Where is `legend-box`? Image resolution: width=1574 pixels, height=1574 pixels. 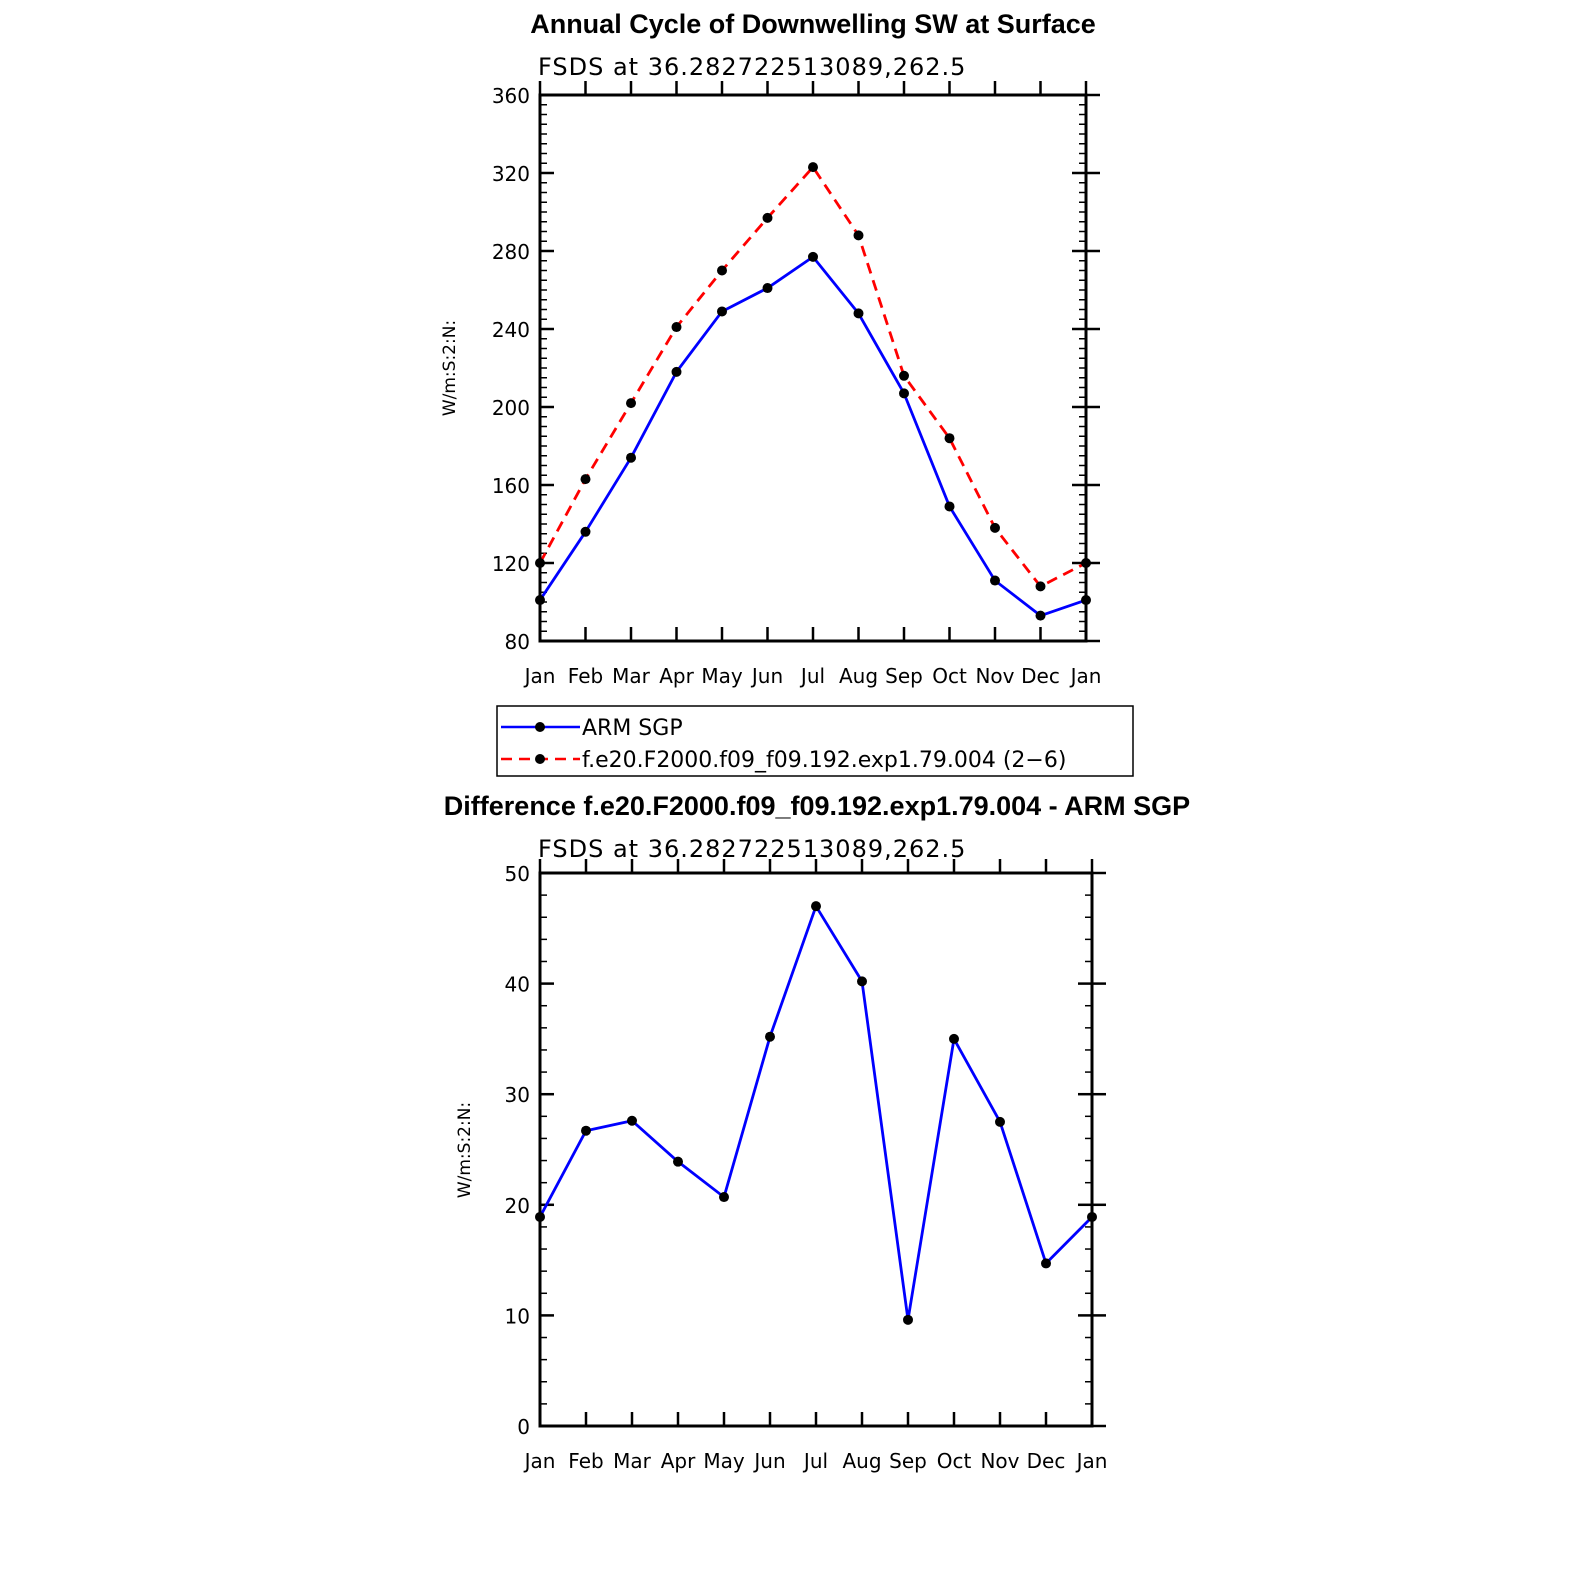
legend-box is located at coordinates (815, 741).